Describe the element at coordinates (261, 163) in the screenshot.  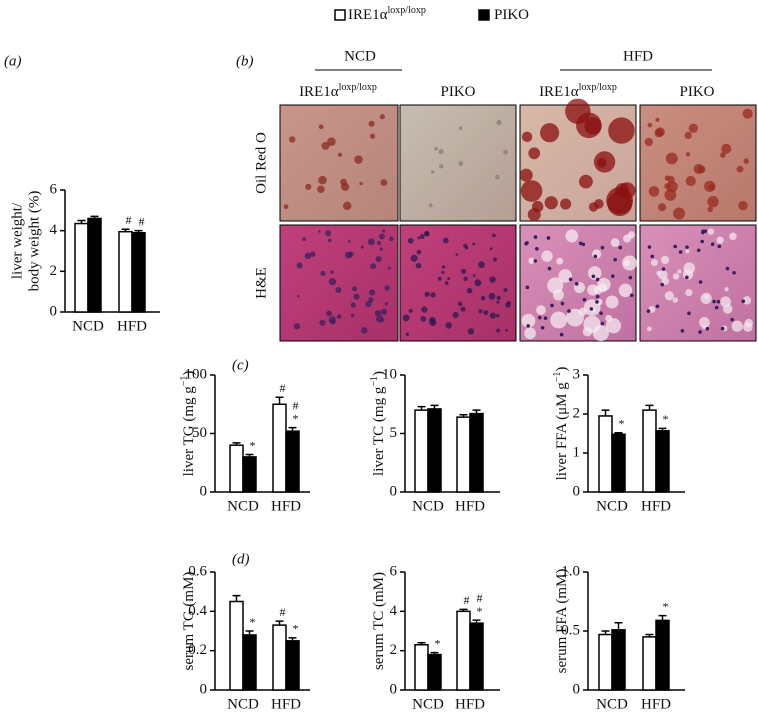
I see `row-label: Oil Red O` at that location.